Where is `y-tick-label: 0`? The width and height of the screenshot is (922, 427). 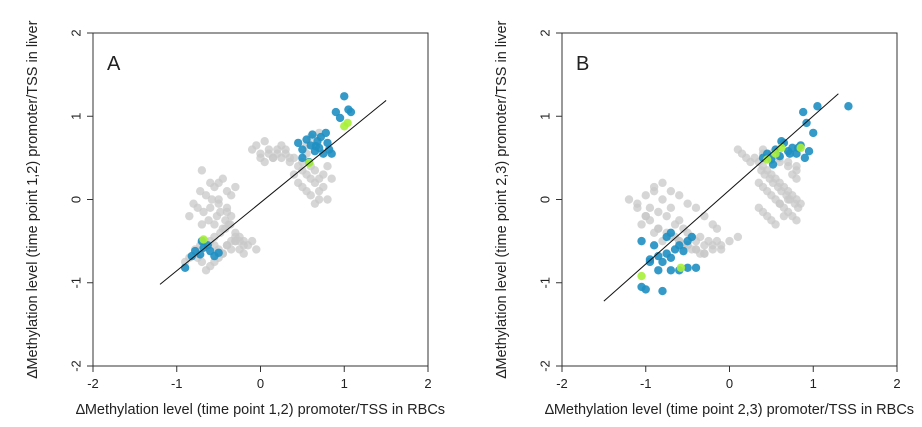
y-tick-label: 0 is located at coordinates (544, 199).